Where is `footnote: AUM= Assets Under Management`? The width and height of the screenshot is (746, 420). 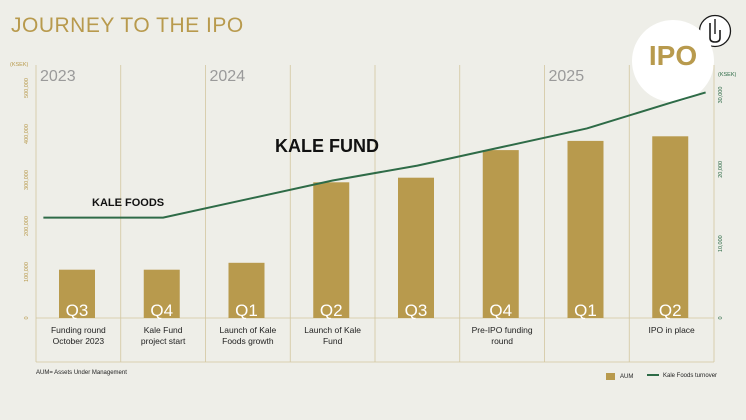
footnote: AUM= Assets Under Management is located at coordinates (81, 373).